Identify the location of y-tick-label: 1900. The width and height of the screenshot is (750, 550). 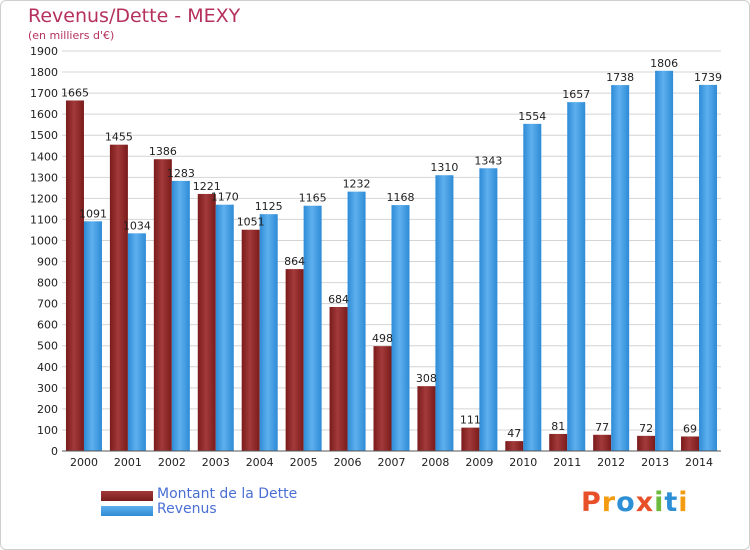
(44, 51).